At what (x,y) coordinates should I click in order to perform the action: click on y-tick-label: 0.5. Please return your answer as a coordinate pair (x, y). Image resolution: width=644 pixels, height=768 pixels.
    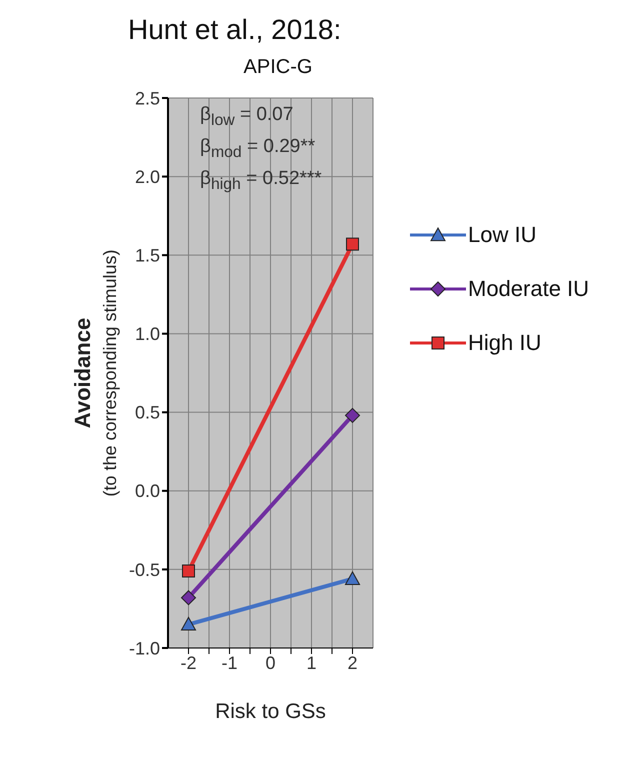
    Looking at the image, I should click on (147, 412).